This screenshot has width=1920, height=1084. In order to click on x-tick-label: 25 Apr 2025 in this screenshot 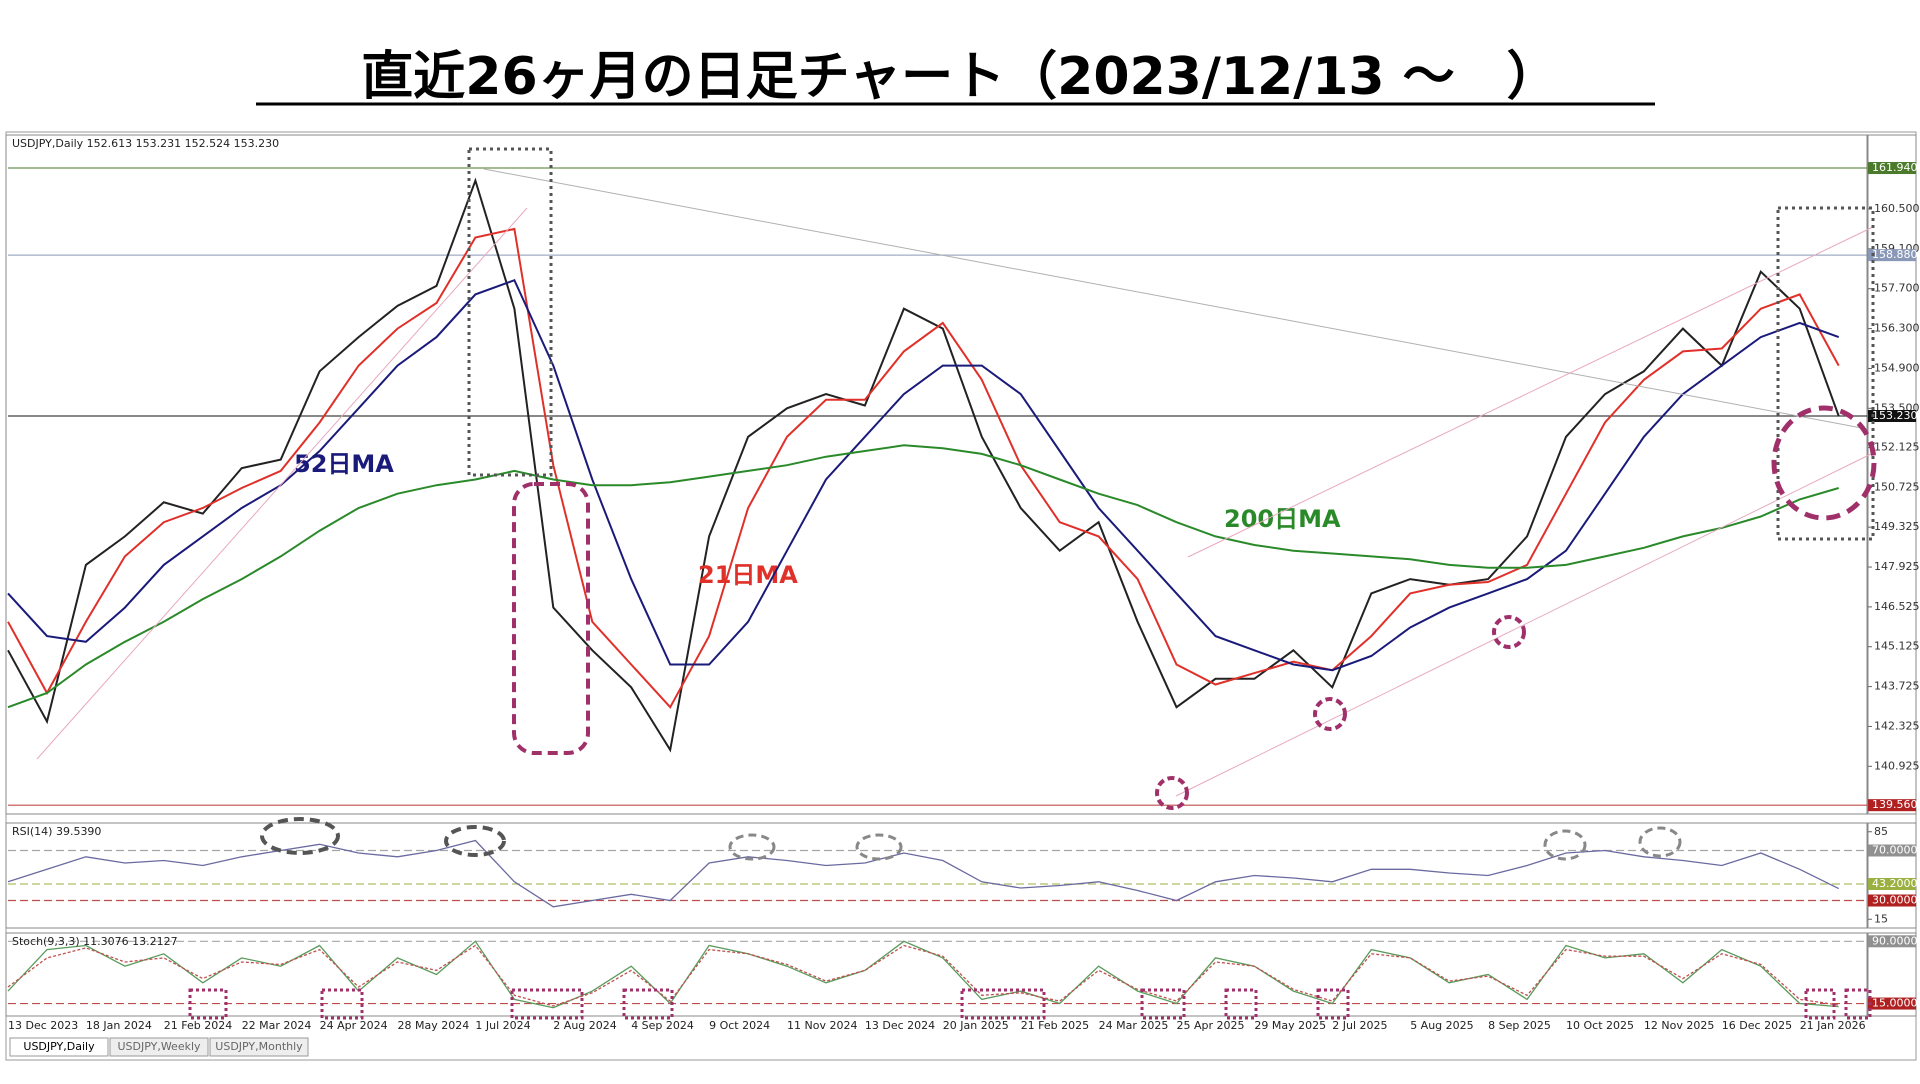, I will do `click(1211, 1025)`.